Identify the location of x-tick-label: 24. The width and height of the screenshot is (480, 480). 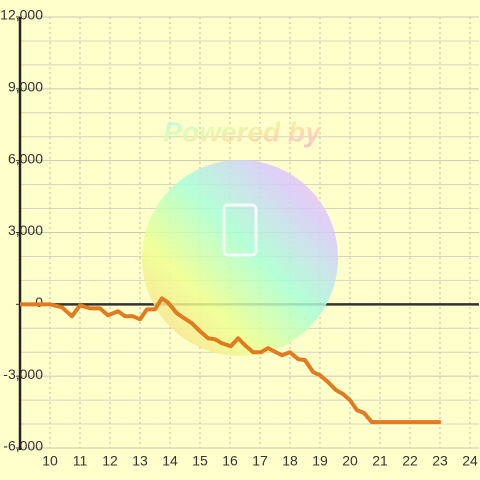
(470, 461).